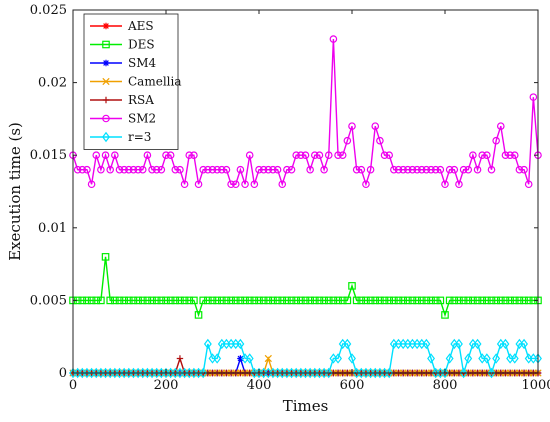  What do you see at coordinates (73, 385) in the screenshot?
I see `x-tick-label: 0` at bounding box center [73, 385].